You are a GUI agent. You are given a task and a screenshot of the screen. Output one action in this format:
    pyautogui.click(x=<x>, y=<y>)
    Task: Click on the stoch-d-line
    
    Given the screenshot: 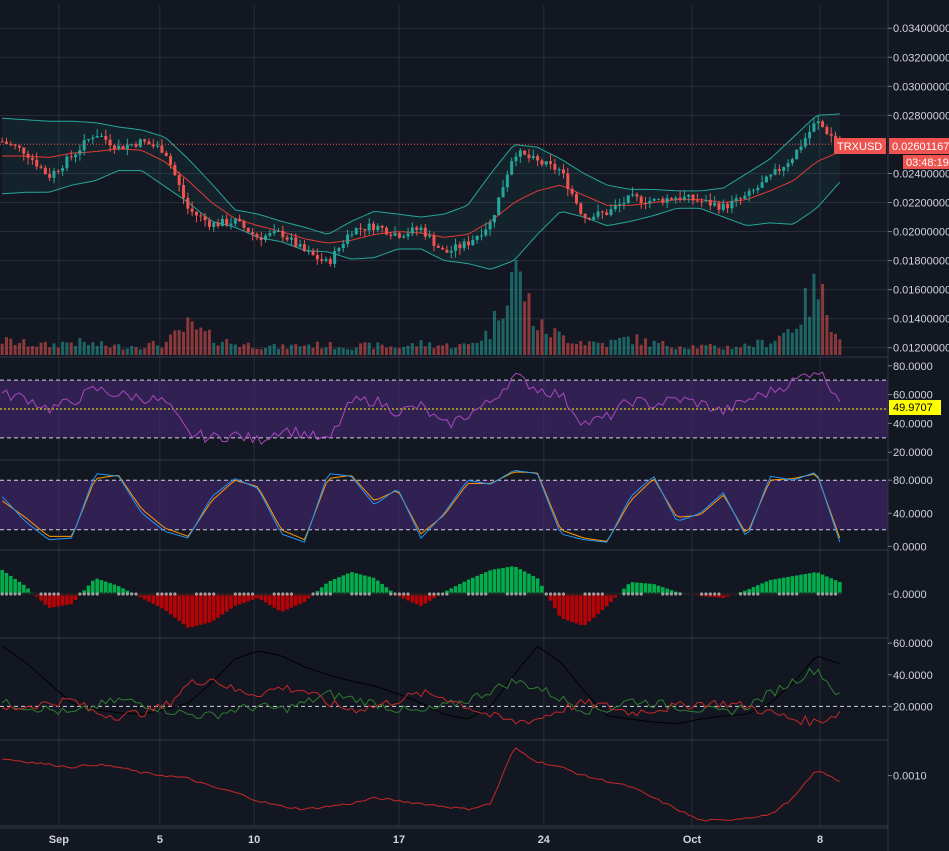 What is the action you would take?
    pyautogui.click(x=421, y=506)
    